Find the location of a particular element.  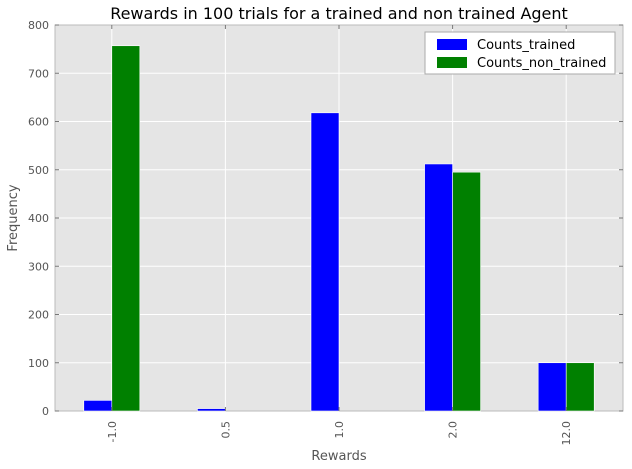

y-tick-label: 700 is located at coordinates (38, 73).